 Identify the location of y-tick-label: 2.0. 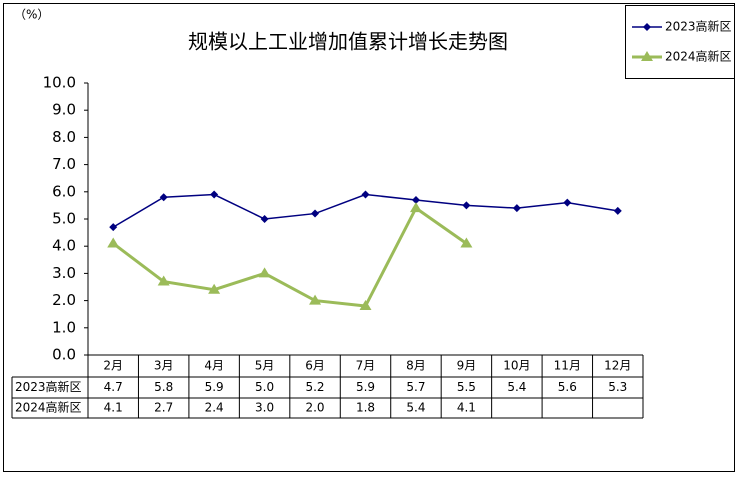
(64, 300).